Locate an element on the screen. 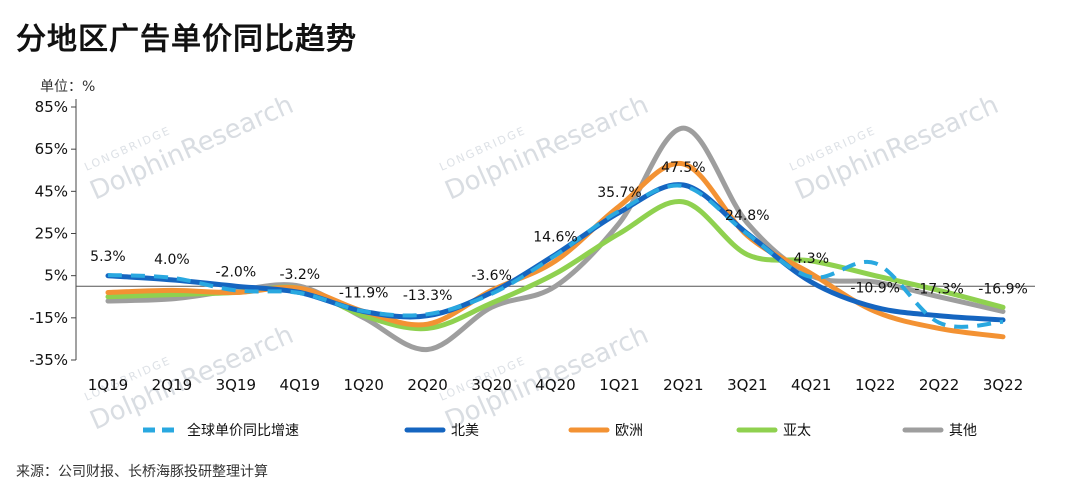  data-label: -11.9% is located at coordinates (364, 293).